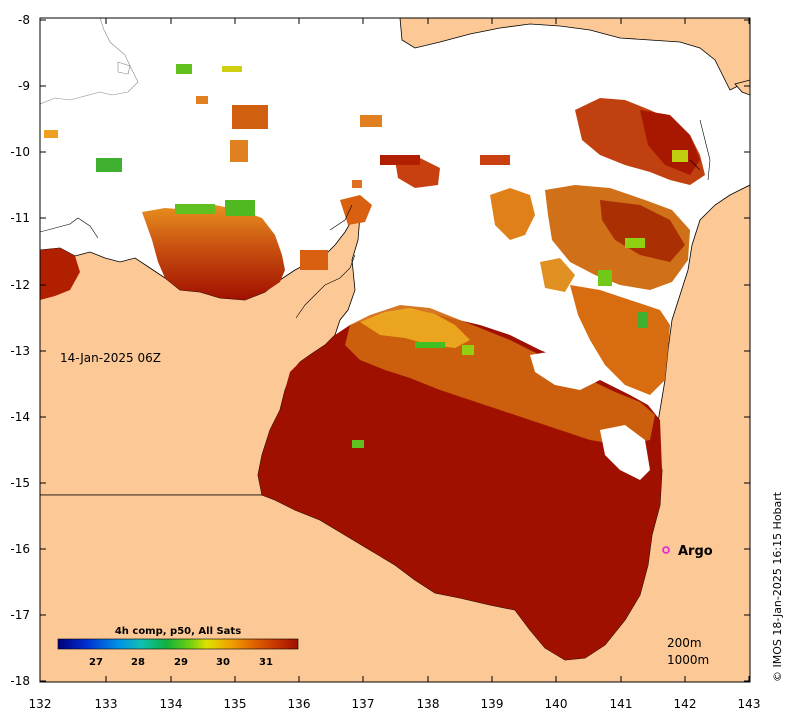  Describe the element at coordinates (106, 704) in the screenshot. I see `x-tick-label: 133` at that location.